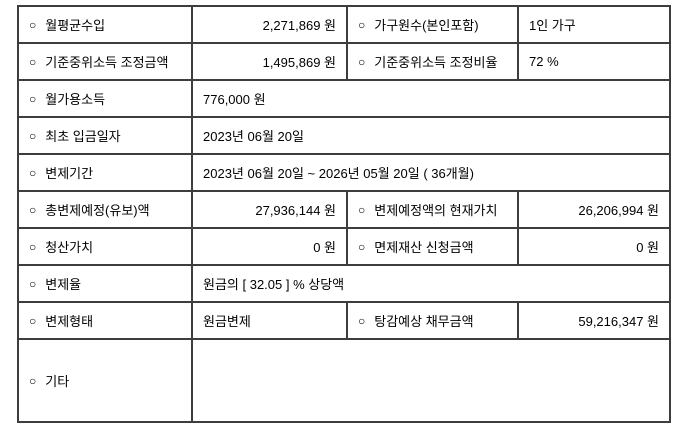 The height and width of the screenshot is (432, 695). I want to click on label-cell-median-income-adjusted-amount: ○ 기준중위소득 조정금액, so click(105, 61).